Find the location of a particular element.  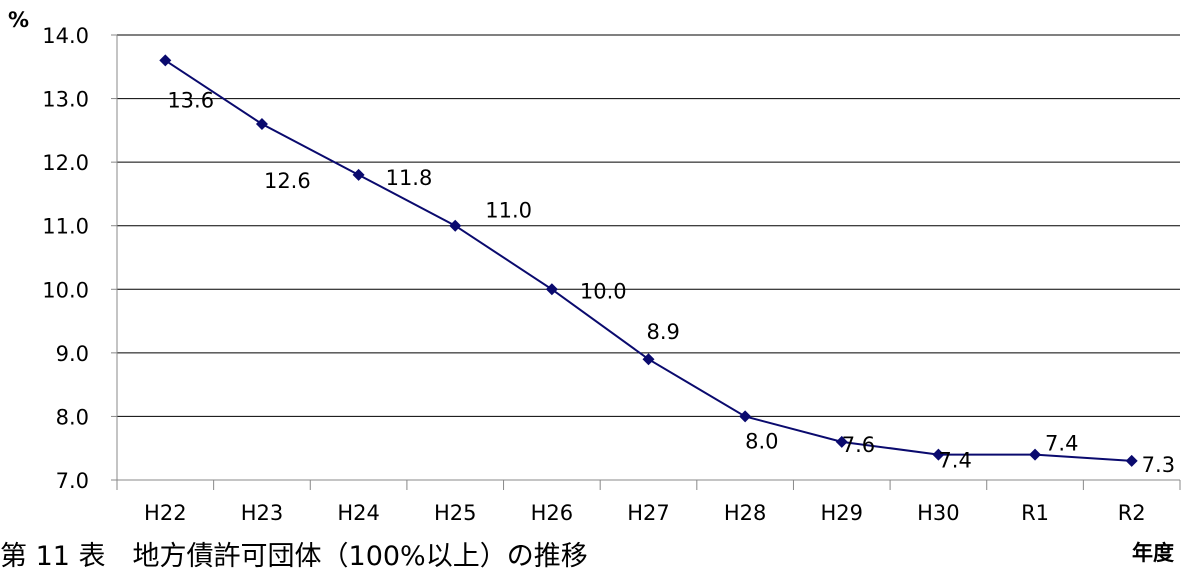

y-tick-label: 11.0 is located at coordinates (65, 227).